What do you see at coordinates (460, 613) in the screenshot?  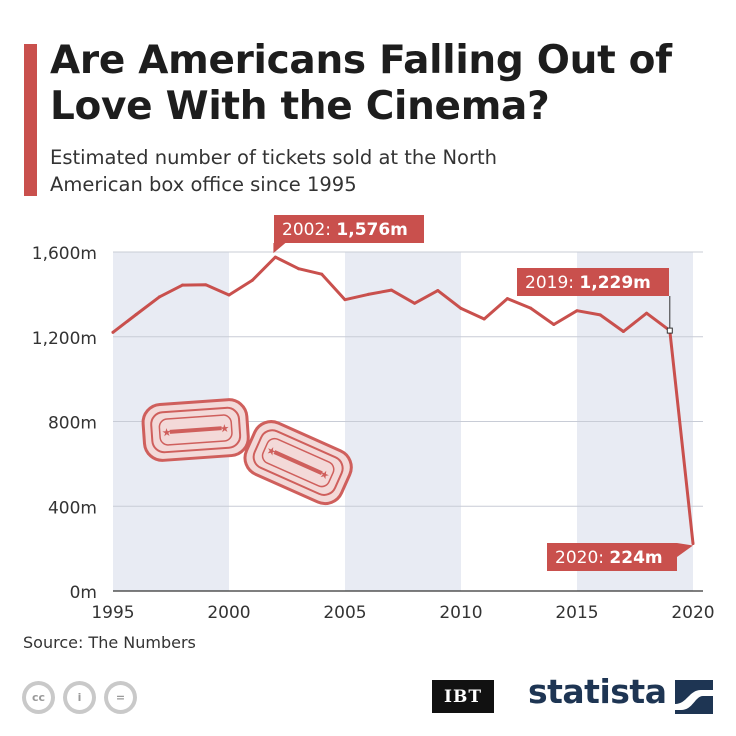 I see `x-tick-label: 2010` at bounding box center [460, 613].